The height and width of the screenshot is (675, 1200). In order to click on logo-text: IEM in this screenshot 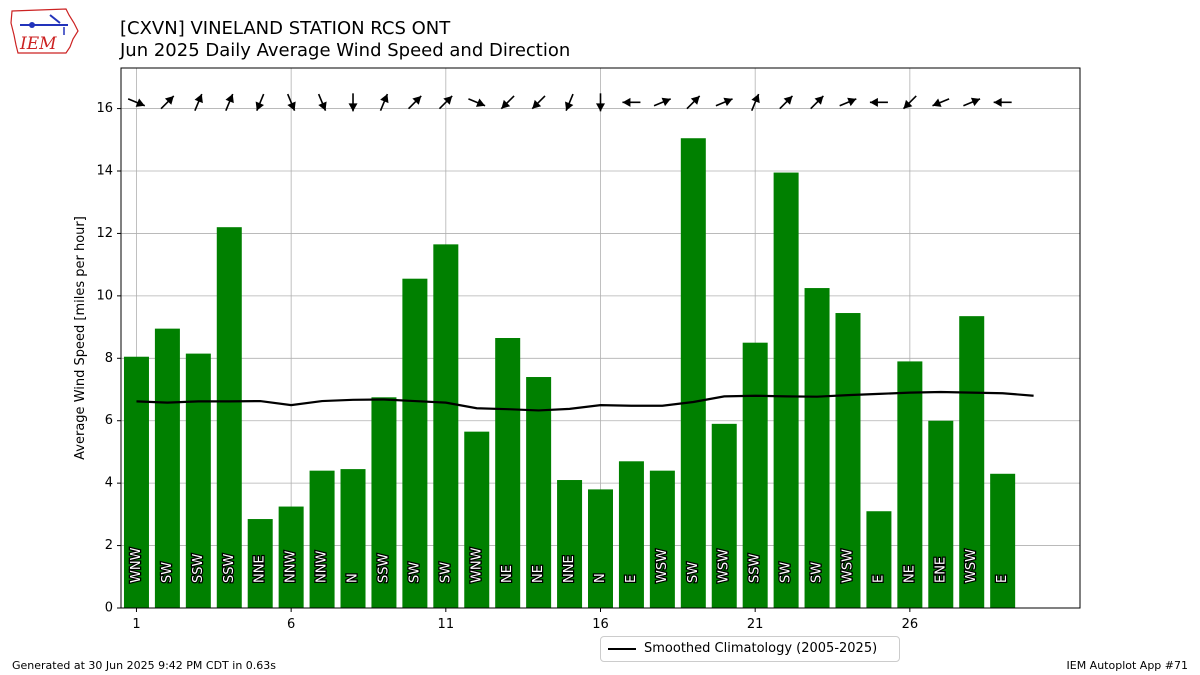, I will do `click(38, 44)`.